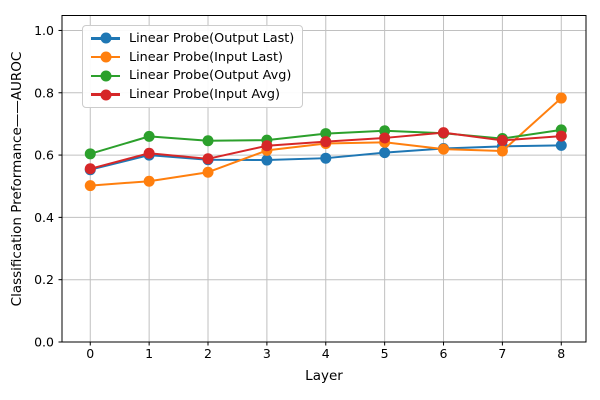  What do you see at coordinates (210, 76) in the screenshot?
I see `legend-label: Linear Probe(Output Avg)` at bounding box center [210, 76].